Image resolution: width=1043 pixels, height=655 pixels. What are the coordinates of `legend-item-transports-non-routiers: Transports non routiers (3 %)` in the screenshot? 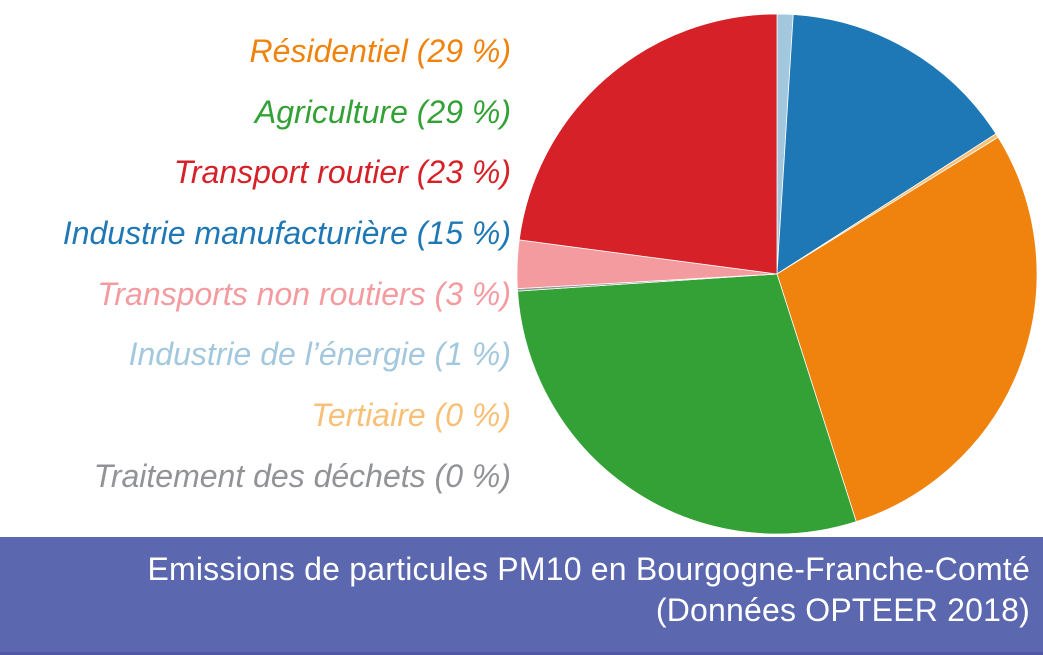 It's located at (304, 293).